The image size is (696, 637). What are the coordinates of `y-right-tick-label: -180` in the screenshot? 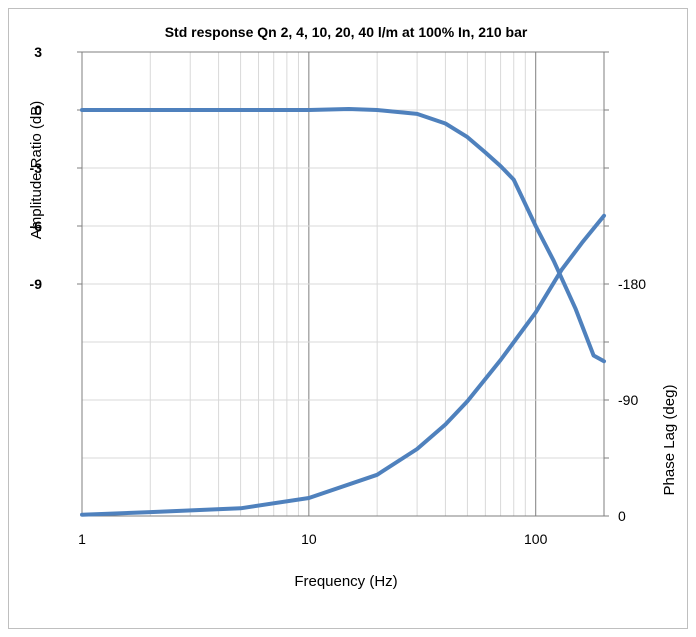 It's located at (632, 284).